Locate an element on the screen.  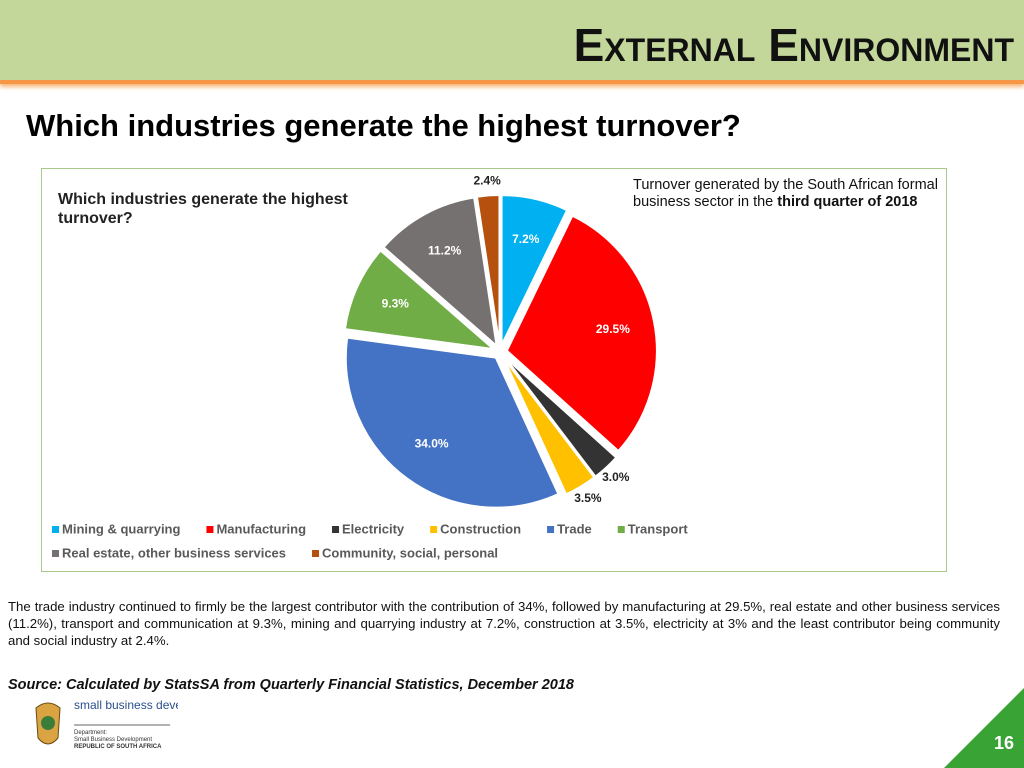
logo-department: Department: is located at coordinates (90, 733).